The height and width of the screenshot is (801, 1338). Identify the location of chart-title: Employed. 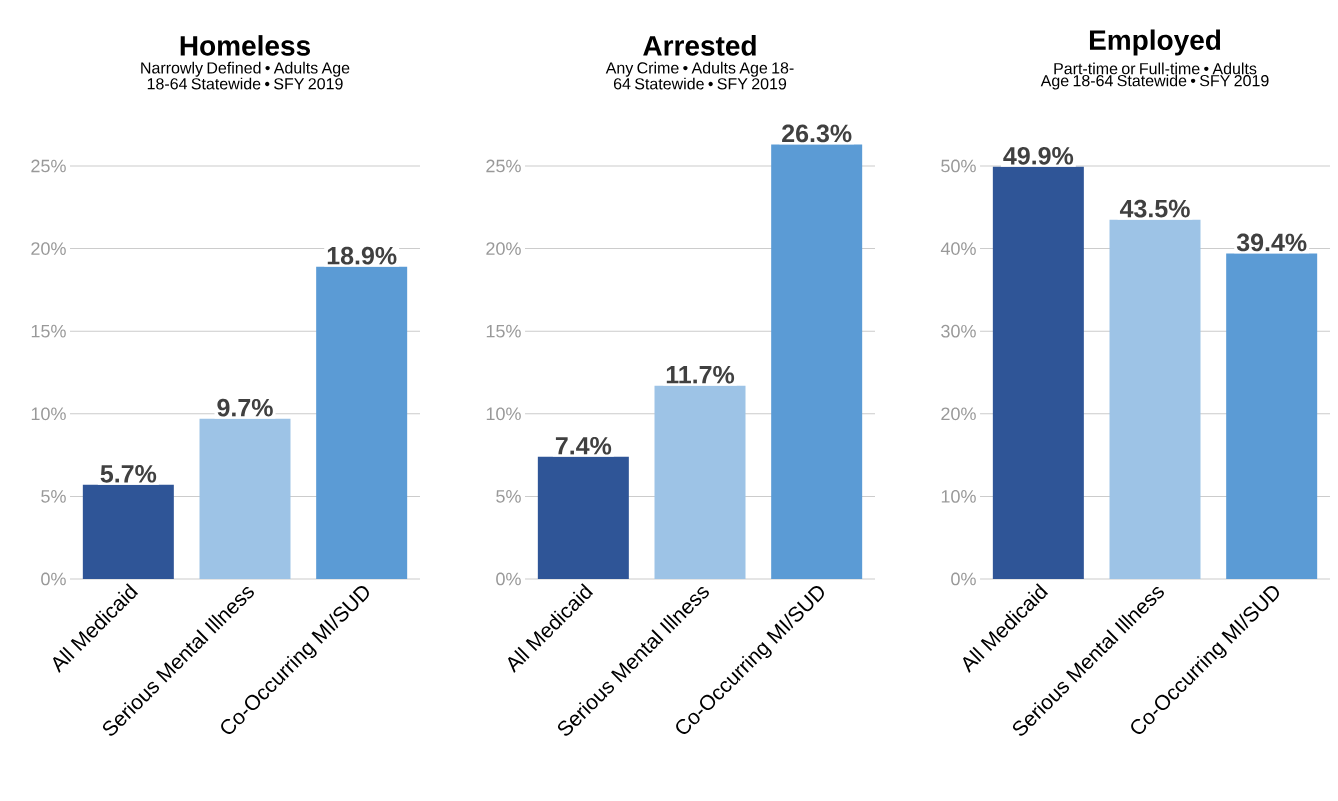
(1155, 42).